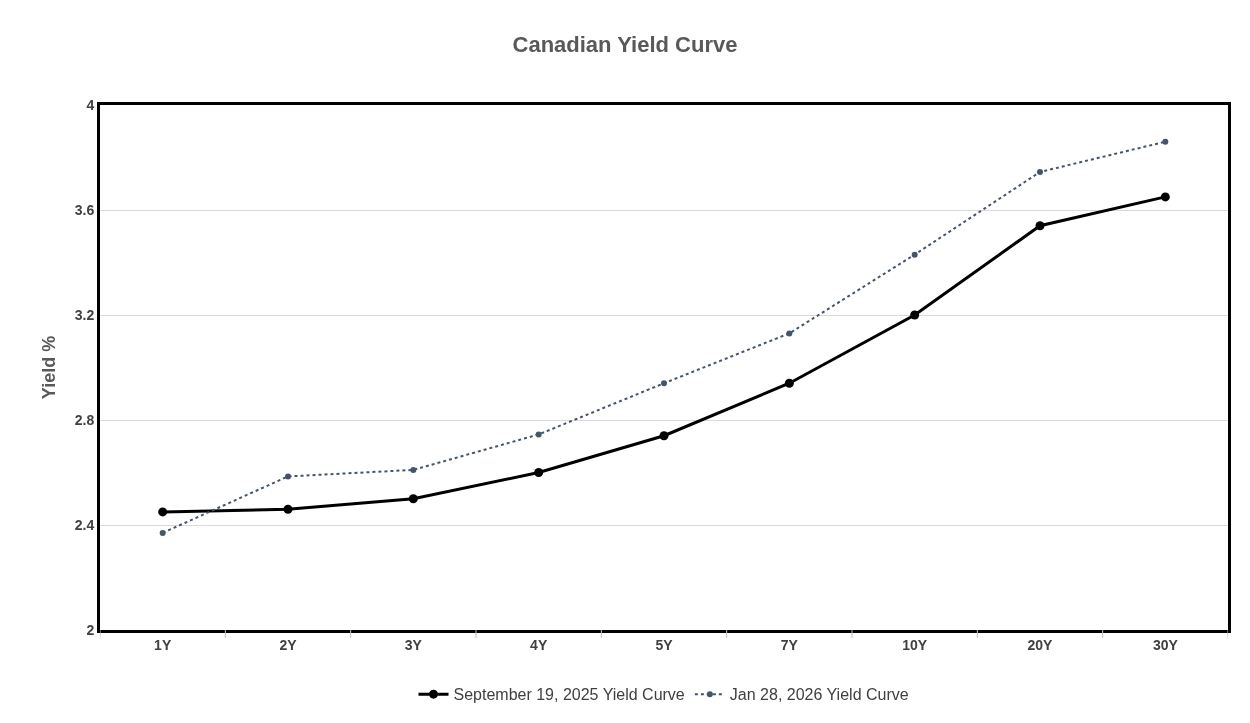  I want to click on y-tick-label: 2, so click(90, 629).